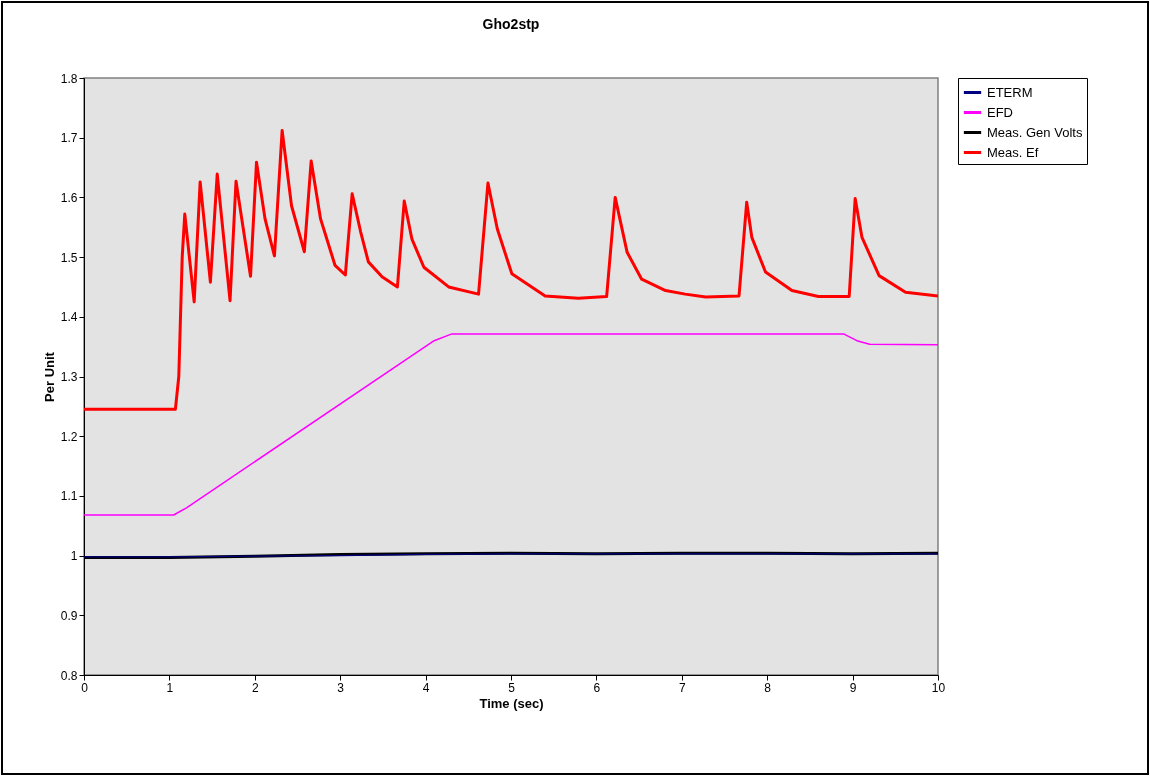 The image size is (1150, 776). I want to click on y-tick-label: 0.8, so click(69, 675).